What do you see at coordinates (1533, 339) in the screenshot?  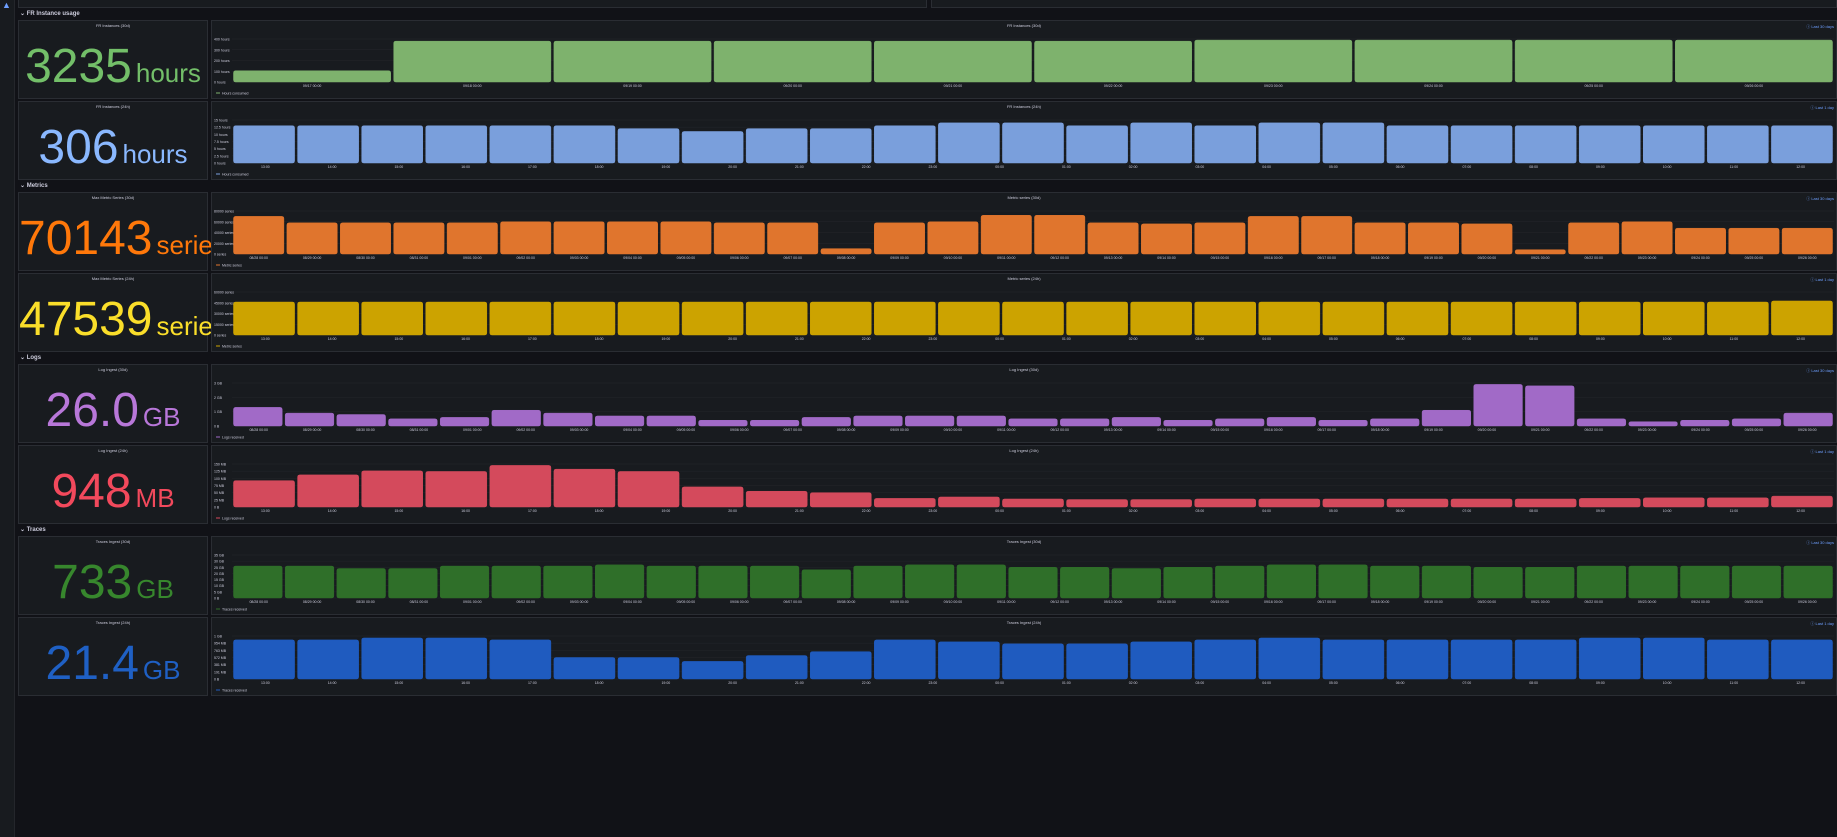 I see `x-tick-label: 08:00` at bounding box center [1533, 339].